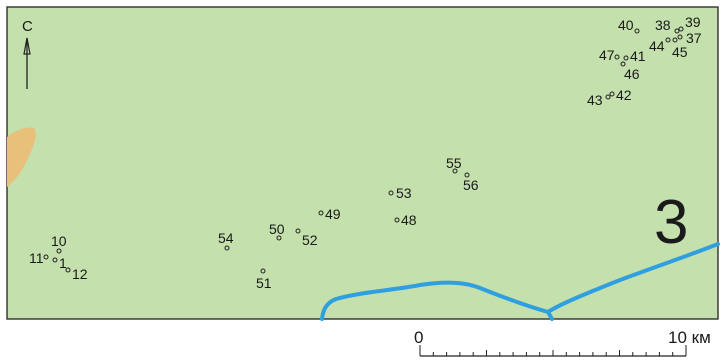  I want to click on north-label: С, so click(27, 26).